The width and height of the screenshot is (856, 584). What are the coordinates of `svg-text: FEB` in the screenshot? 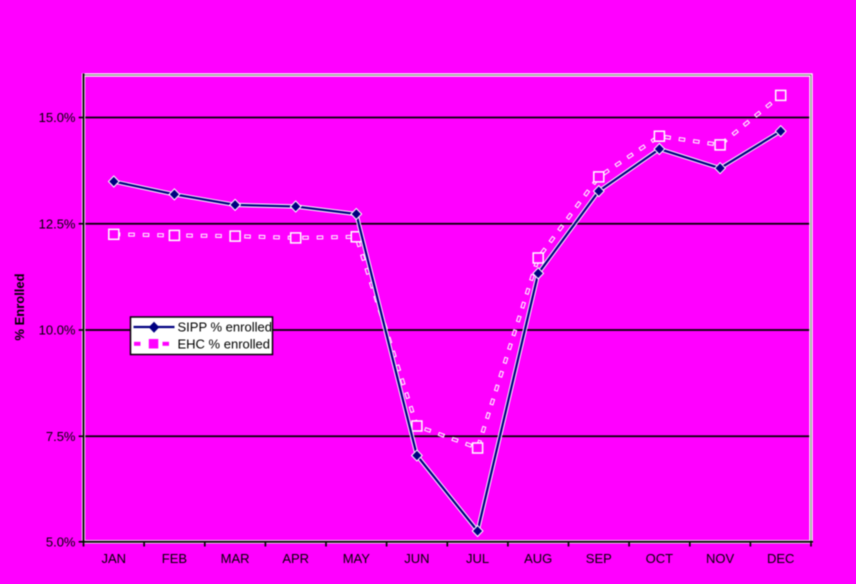 It's located at (174, 558).